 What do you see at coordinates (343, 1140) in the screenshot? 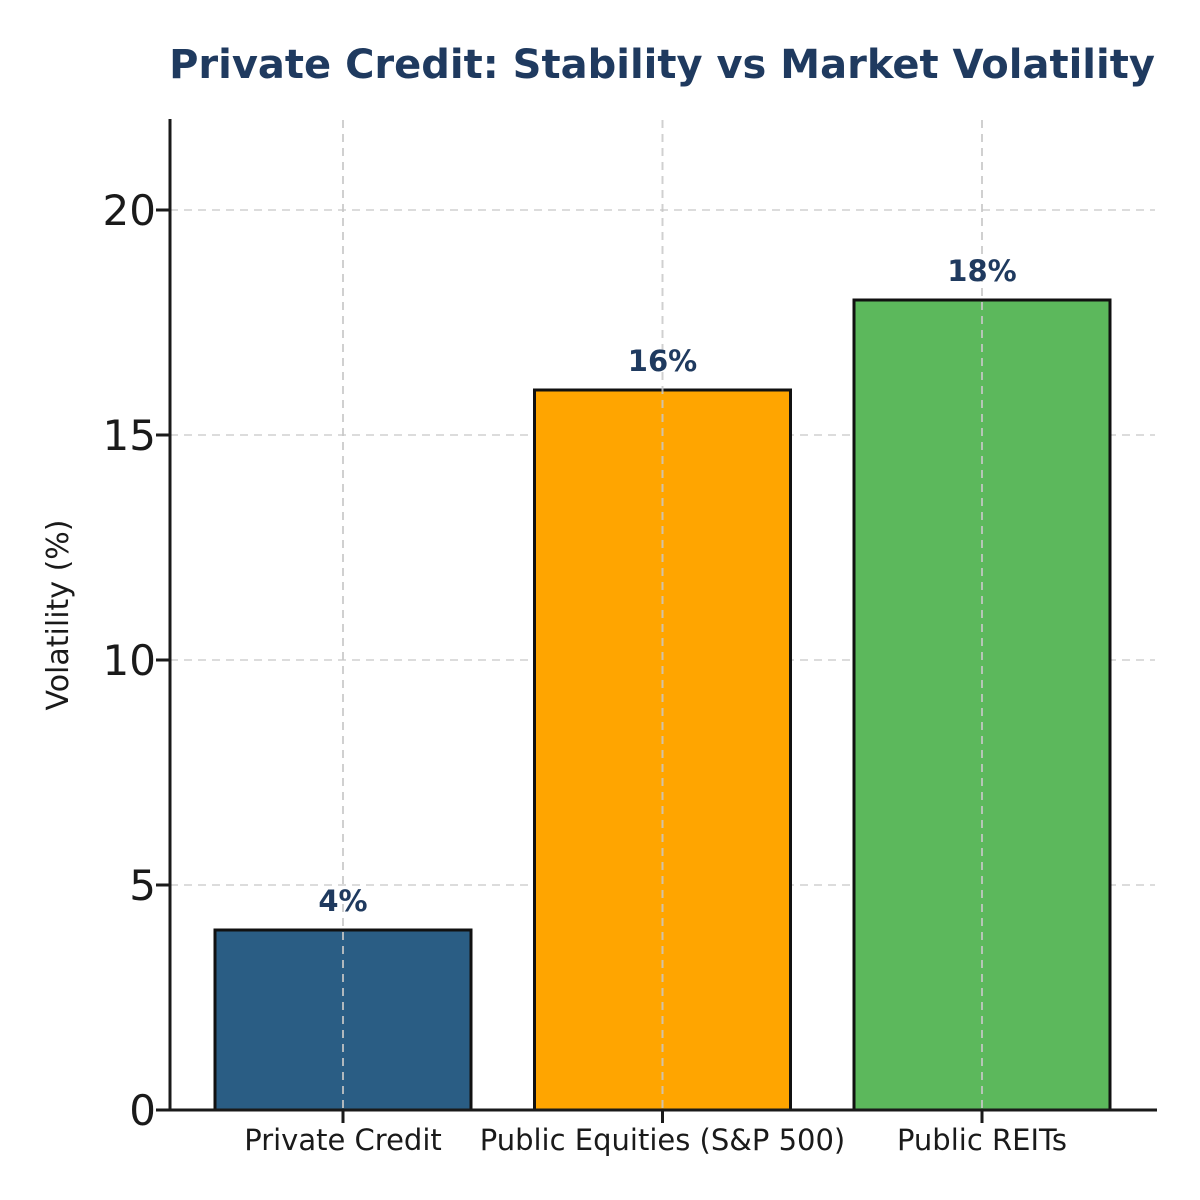
I see `x-tick-label: Private Credit` at bounding box center [343, 1140].